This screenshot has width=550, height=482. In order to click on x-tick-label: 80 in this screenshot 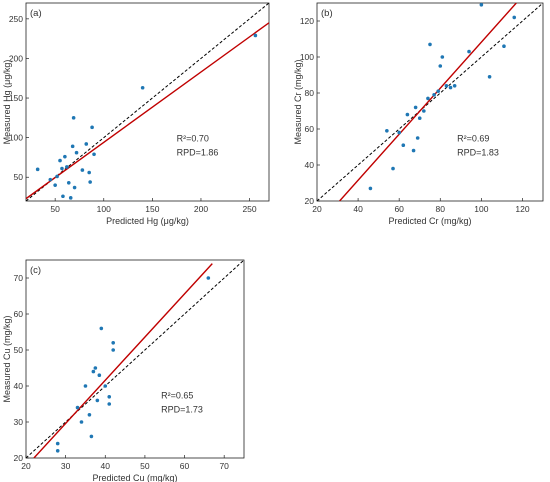, I will do `click(441, 209)`.